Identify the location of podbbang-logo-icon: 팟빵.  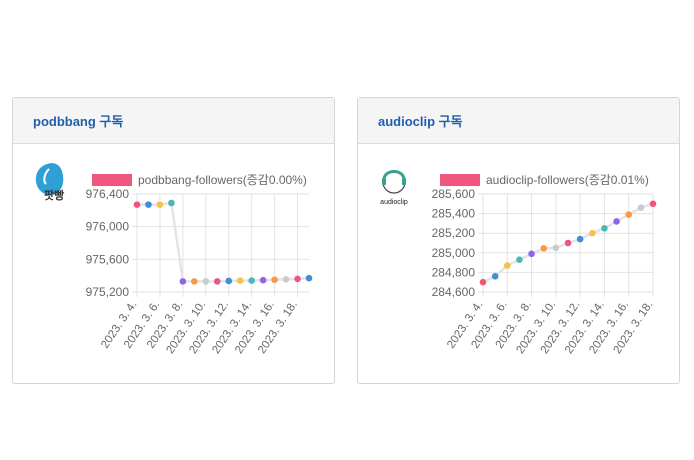
(49, 182).